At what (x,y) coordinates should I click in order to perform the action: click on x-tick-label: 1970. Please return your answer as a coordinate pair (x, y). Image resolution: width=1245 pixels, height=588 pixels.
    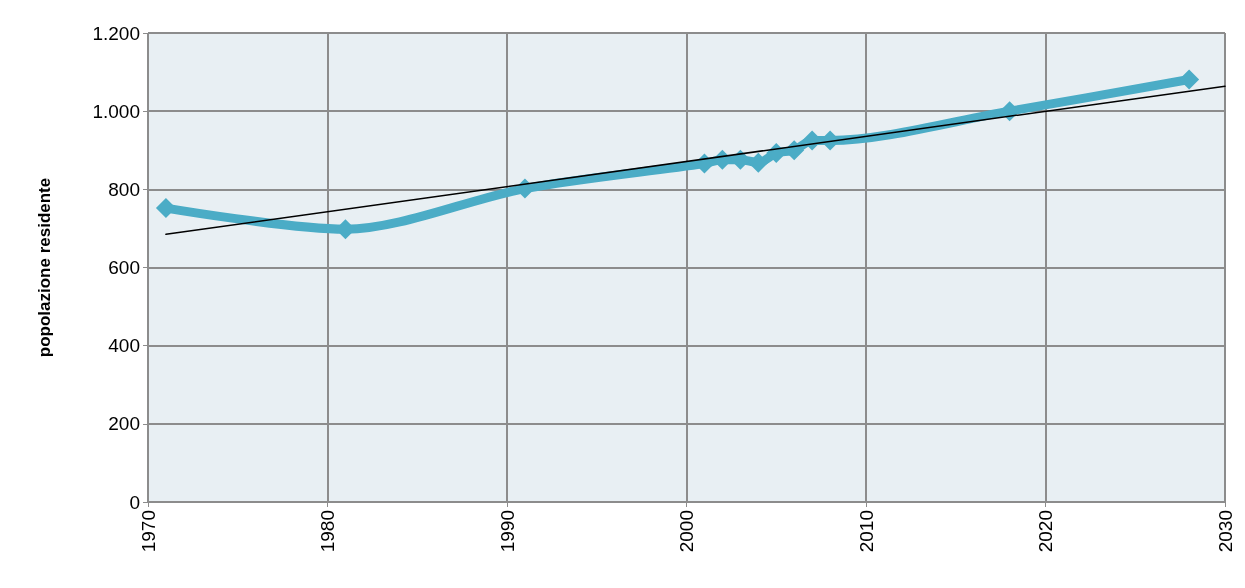
    Looking at the image, I should click on (148, 531).